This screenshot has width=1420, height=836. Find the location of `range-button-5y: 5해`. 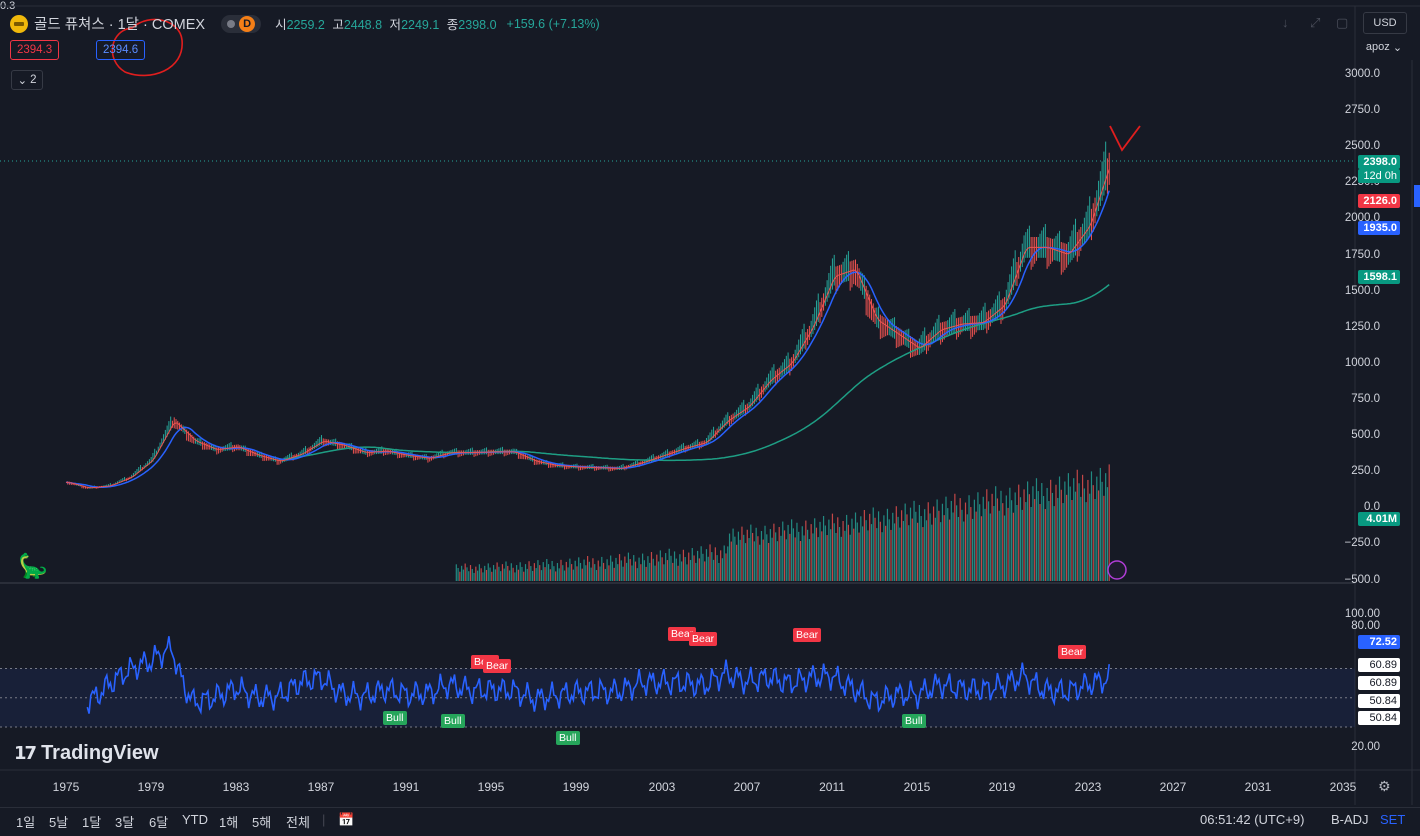

range-button-5y: 5해 is located at coordinates (262, 822).